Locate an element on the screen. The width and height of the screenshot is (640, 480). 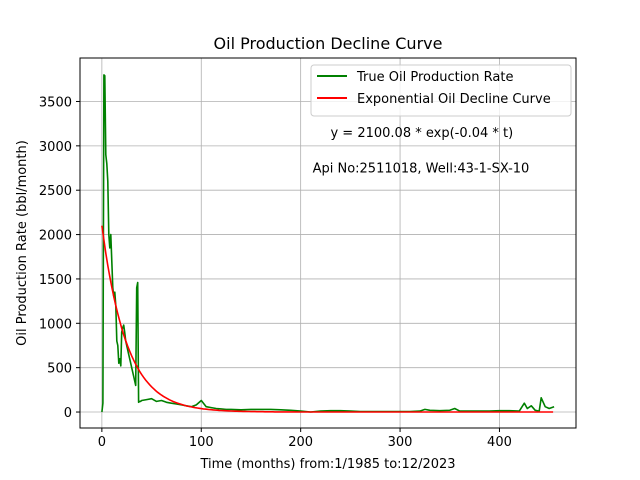
chart-title: Oil Production Decline Curve is located at coordinates (328, 43).